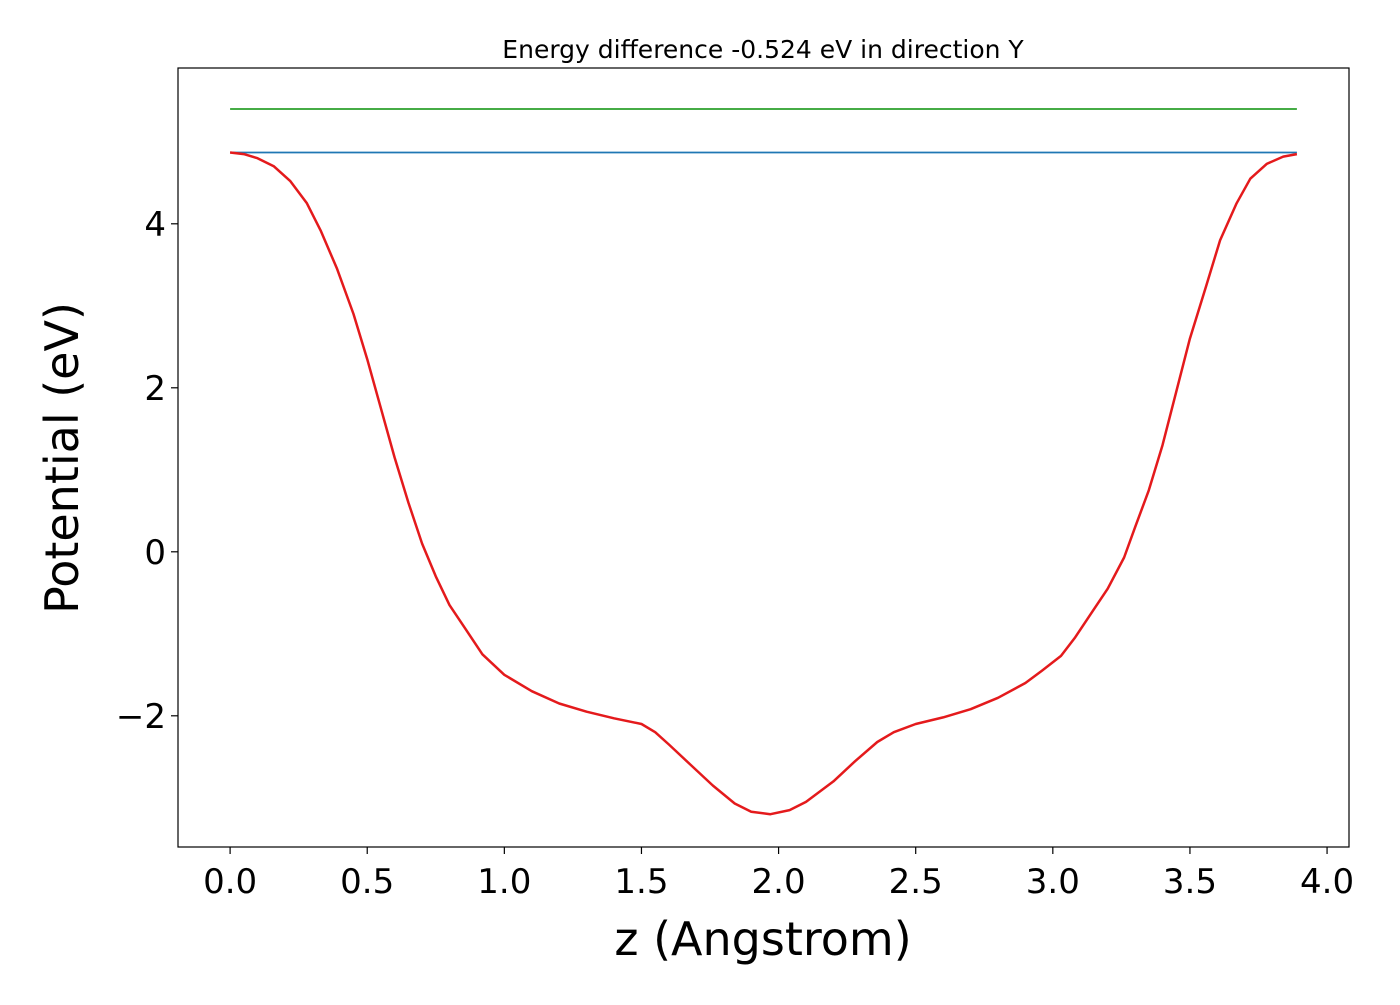 The image size is (1400, 1005). I want to click on y-tick-label: −2, so click(141, 717).